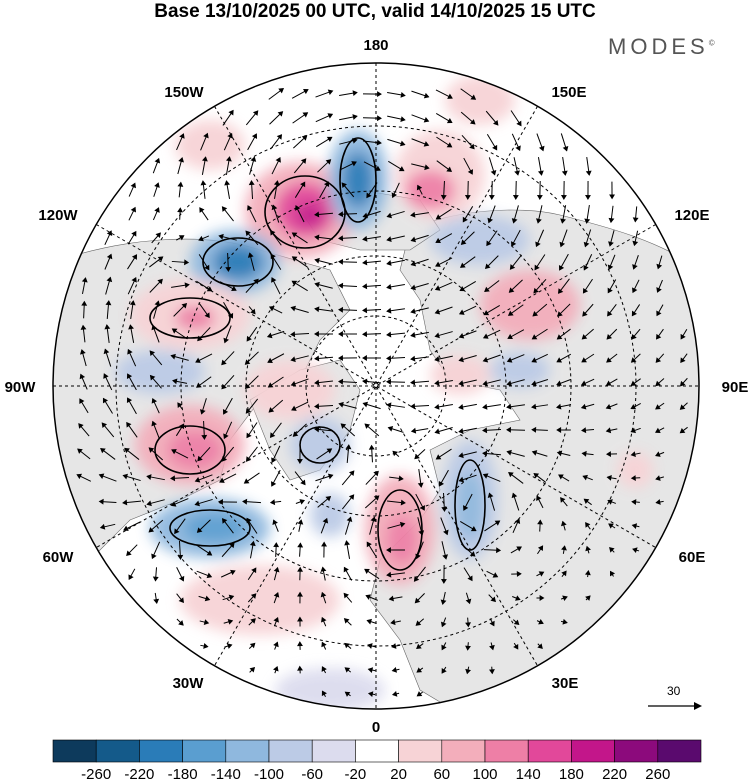 Image resolution: width=750 pixels, height=783 pixels. I want to click on colorbar-tick-label: -100, so click(269, 774).